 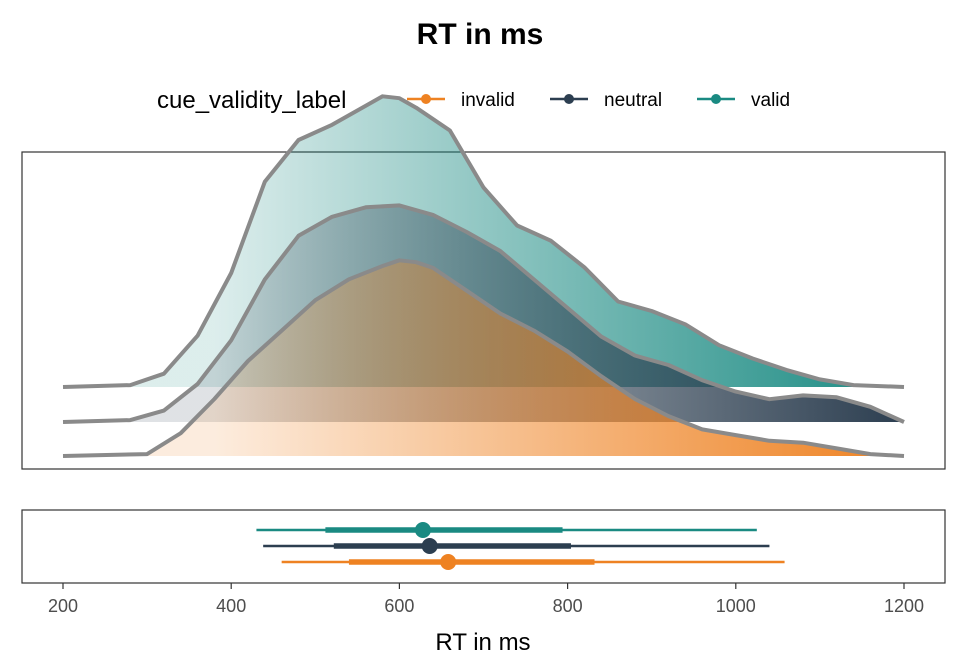 What do you see at coordinates (488, 100) in the screenshot?
I see `legend-label-invalid: invalid` at bounding box center [488, 100].